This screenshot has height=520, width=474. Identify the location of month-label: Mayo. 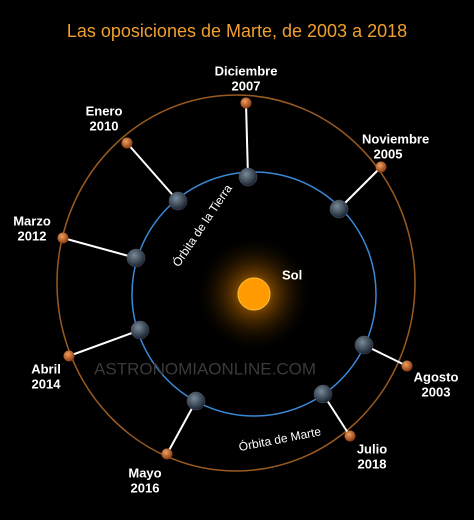
(144, 472).